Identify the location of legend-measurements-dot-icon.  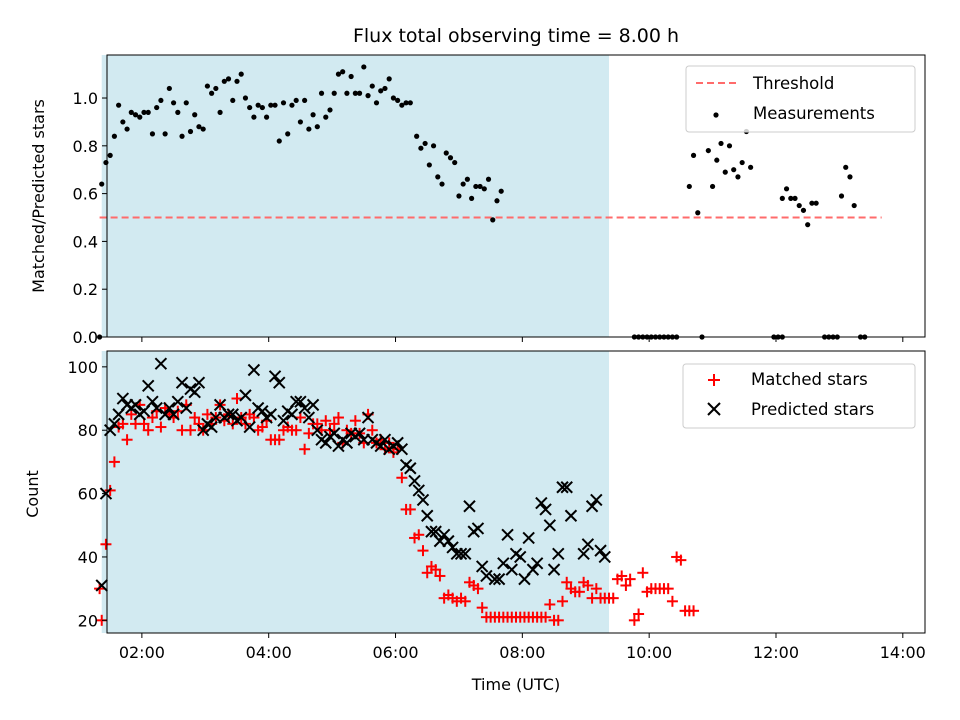
(716, 115).